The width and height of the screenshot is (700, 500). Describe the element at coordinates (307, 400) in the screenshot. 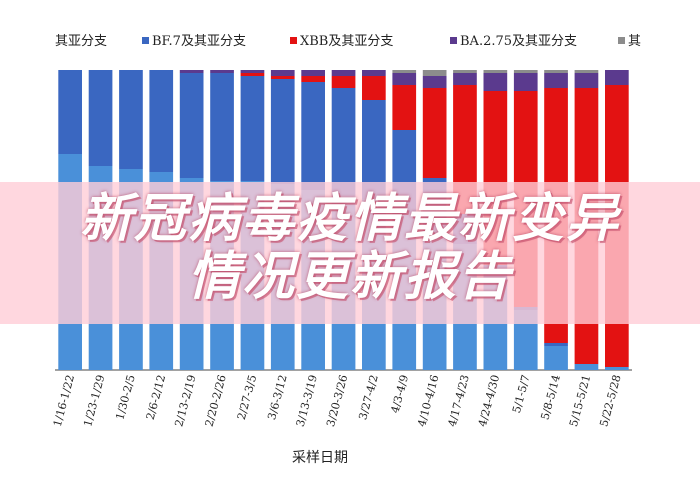

I see `x-tick-label: 3/13-3/19` at that location.